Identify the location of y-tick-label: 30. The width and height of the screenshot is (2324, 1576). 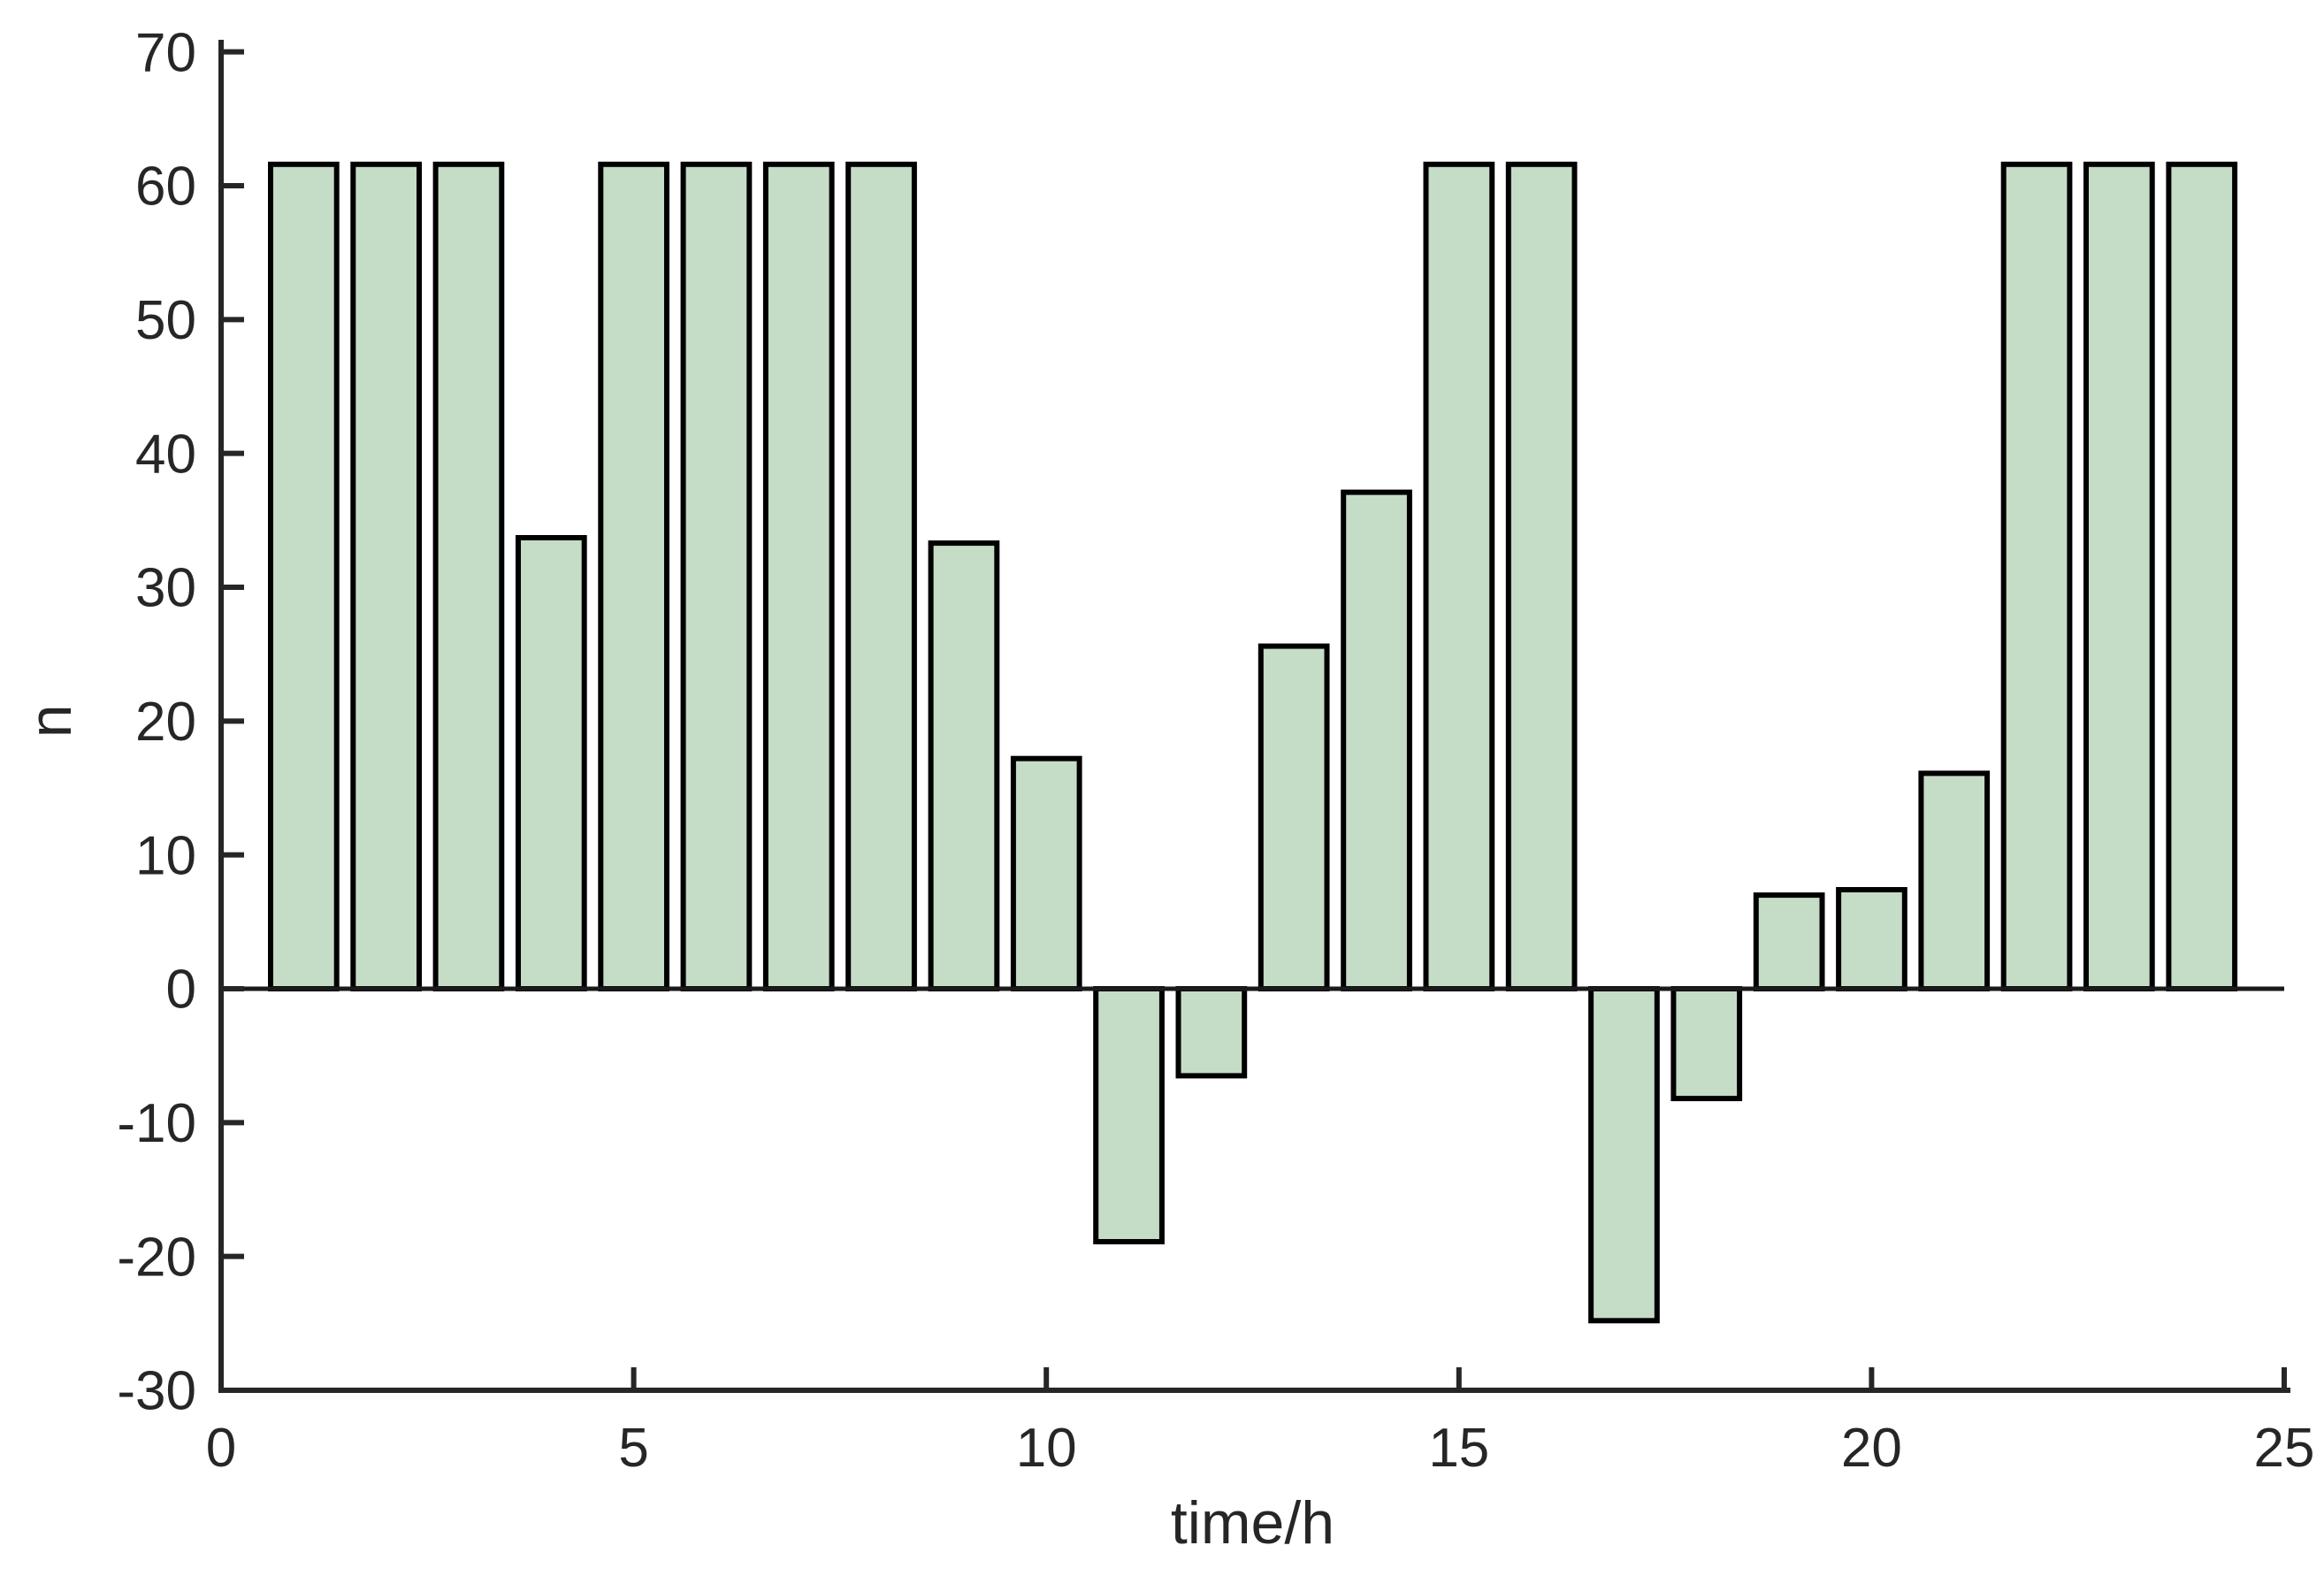
(165, 588).